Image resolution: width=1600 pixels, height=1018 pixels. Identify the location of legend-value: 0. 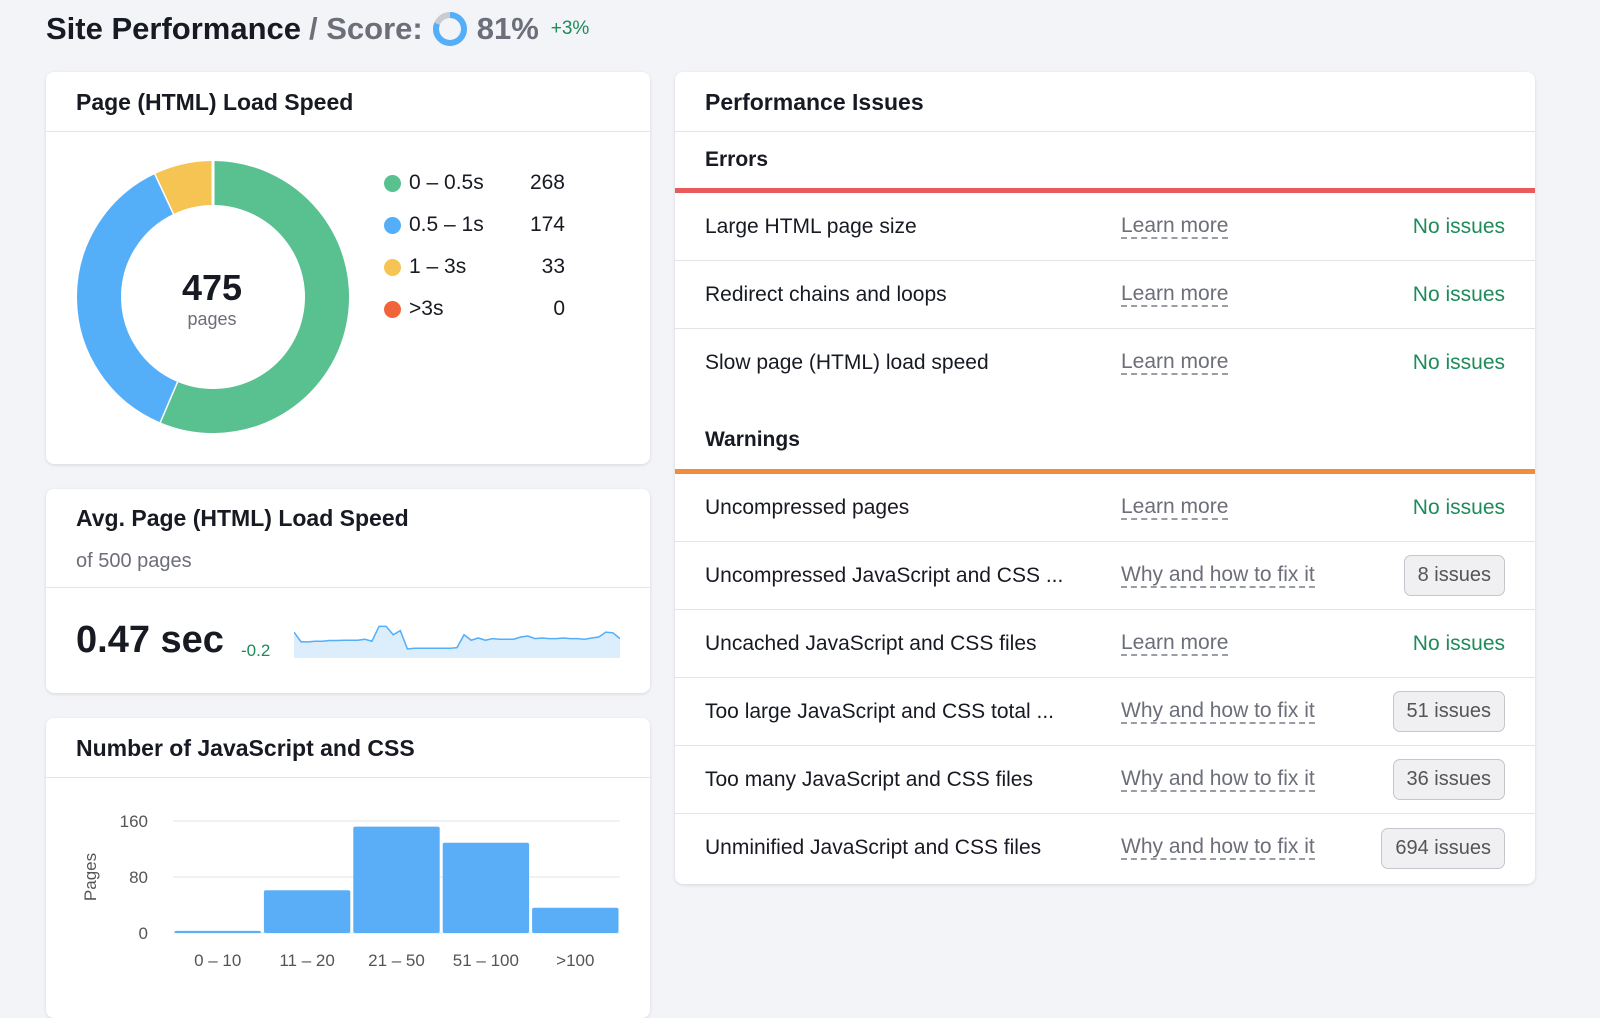
(559, 308).